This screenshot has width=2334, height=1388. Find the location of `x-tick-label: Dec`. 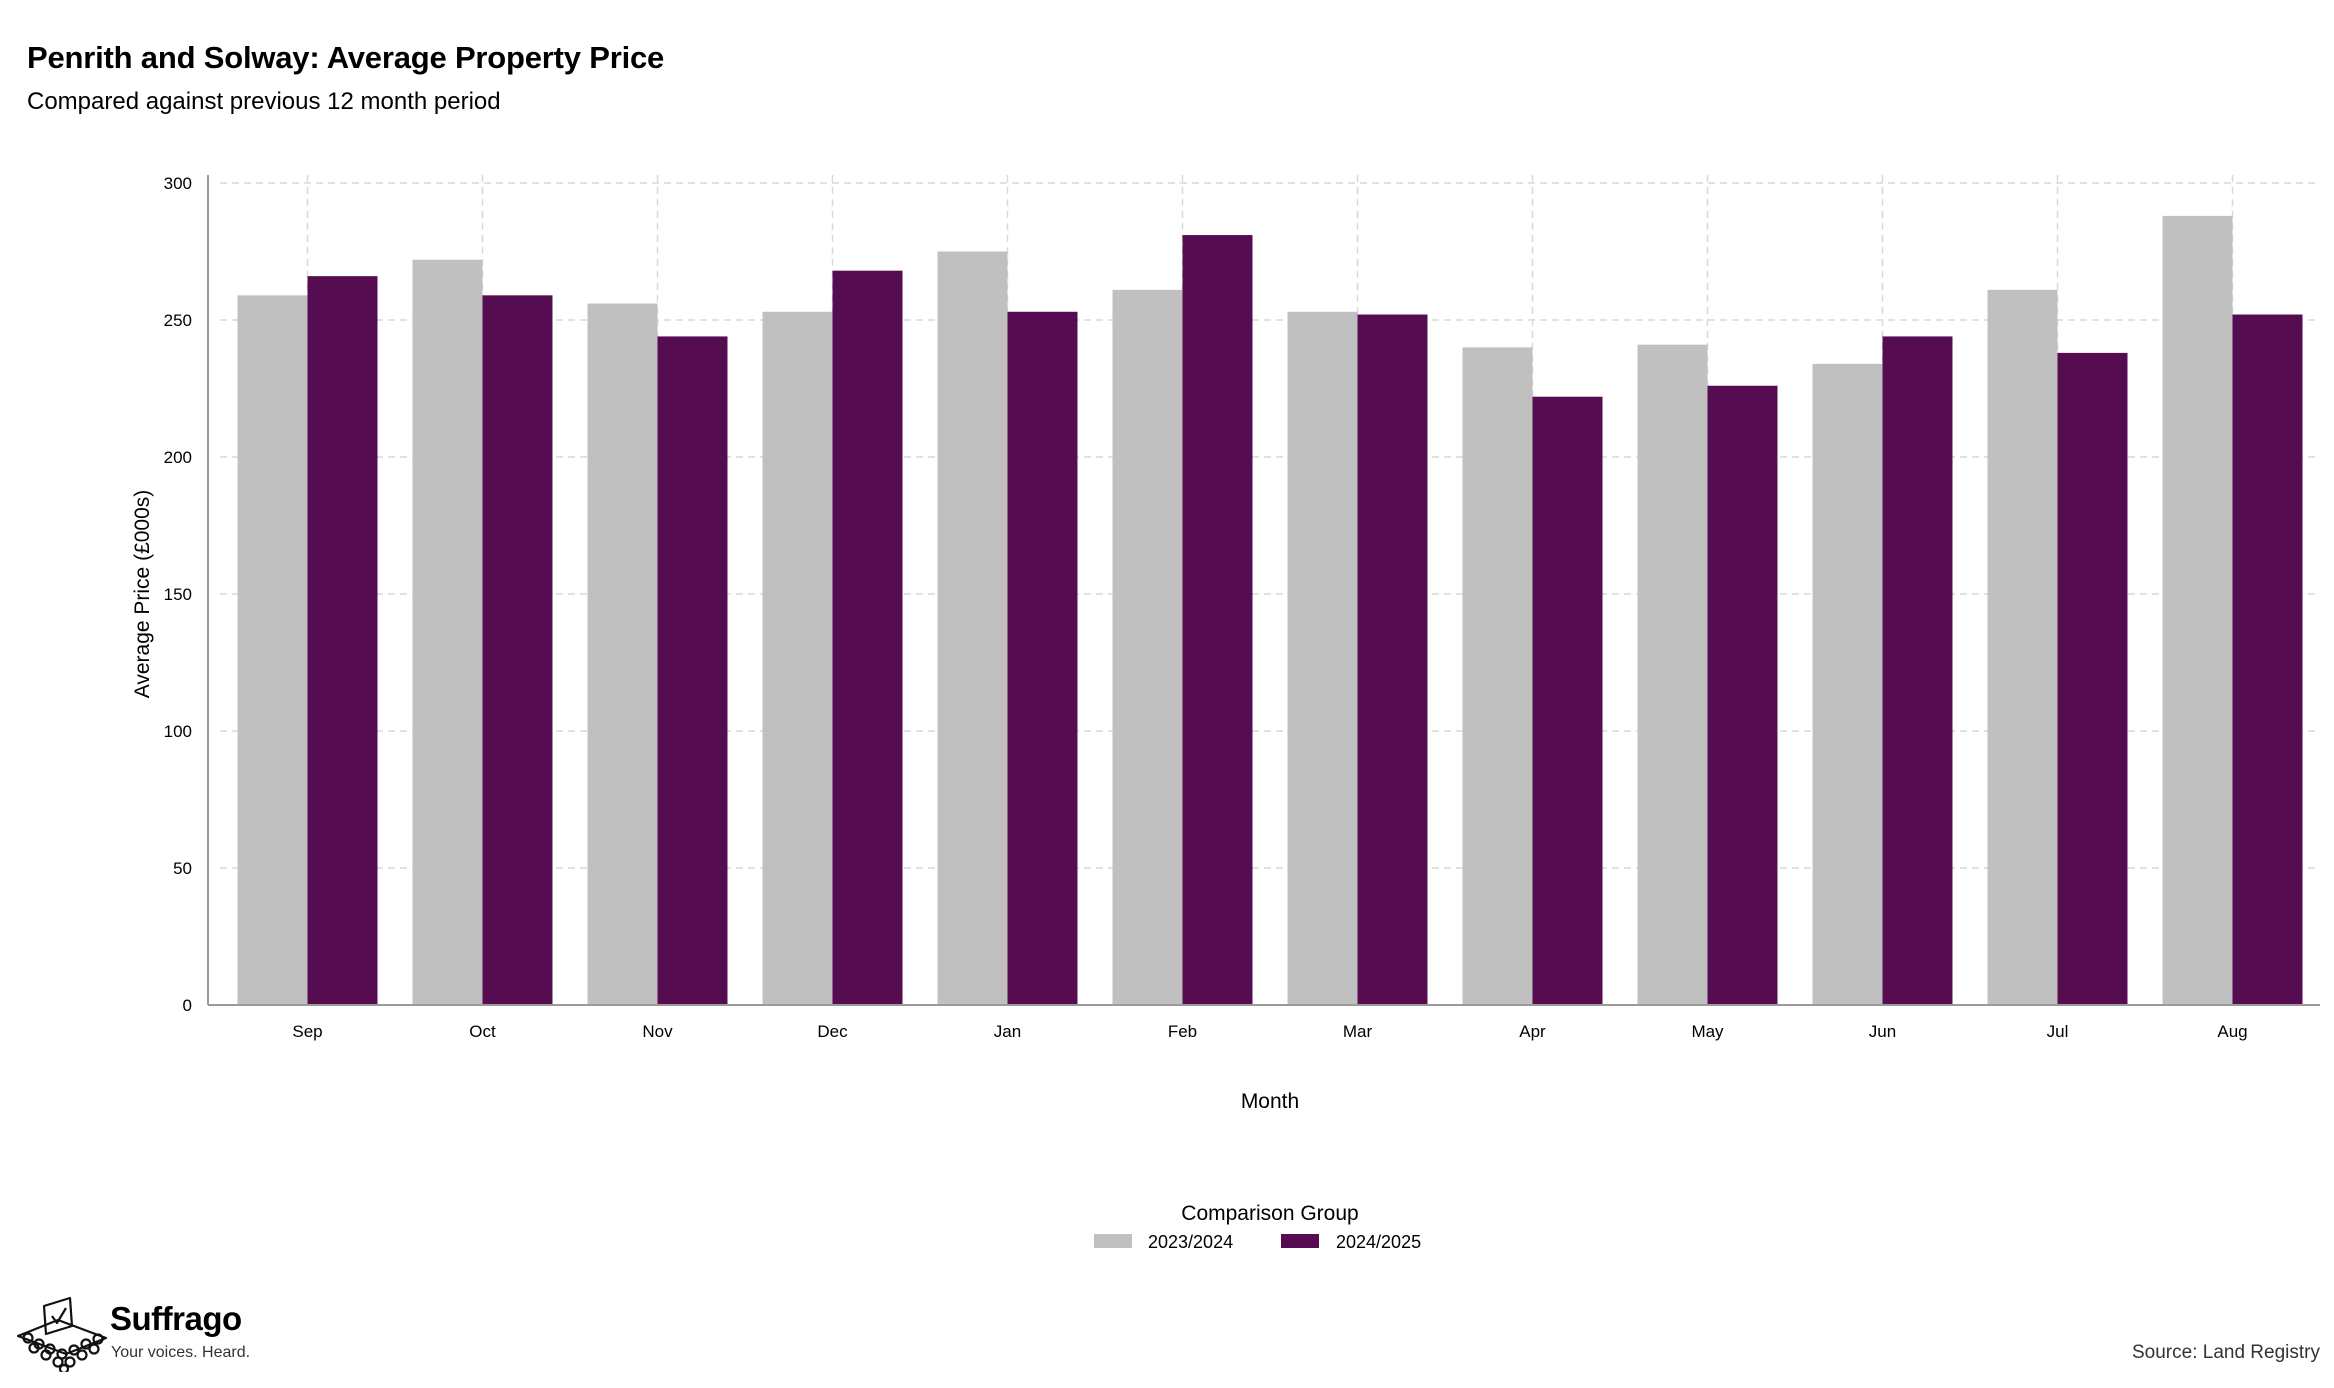

x-tick-label: Dec is located at coordinates (832, 1031).